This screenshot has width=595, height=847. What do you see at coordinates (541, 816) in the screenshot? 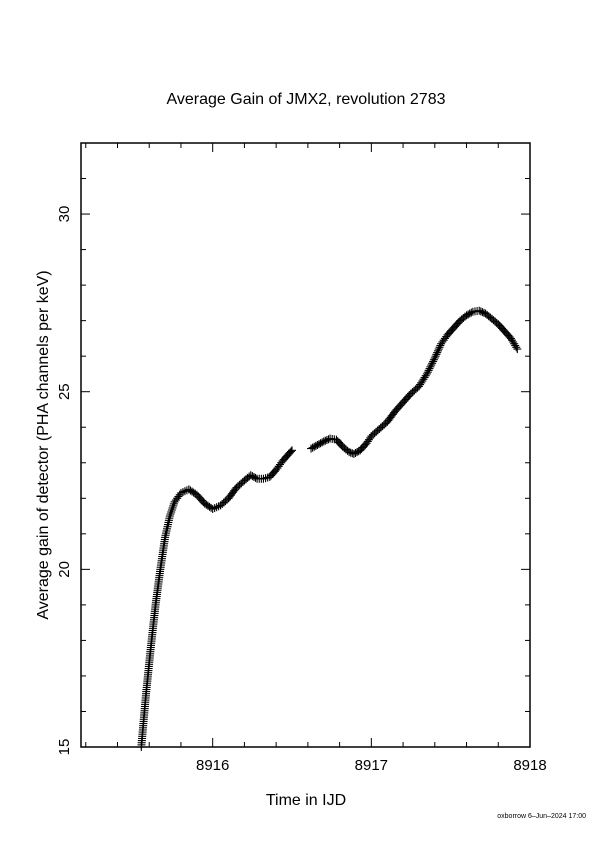
I see `footer-credit: oxborrow 6–Jun–2024 17:00` at bounding box center [541, 816].